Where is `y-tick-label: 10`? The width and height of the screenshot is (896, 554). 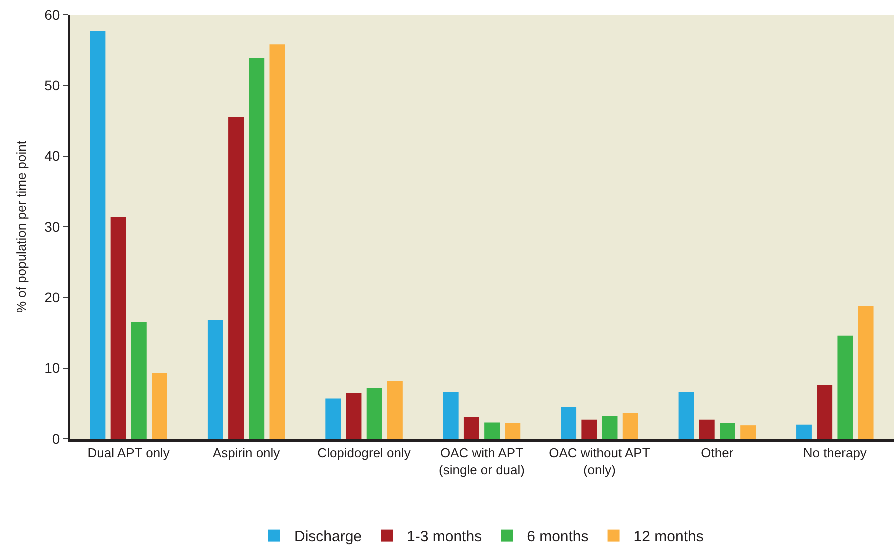 y-tick-label: 10 is located at coordinates (52, 368).